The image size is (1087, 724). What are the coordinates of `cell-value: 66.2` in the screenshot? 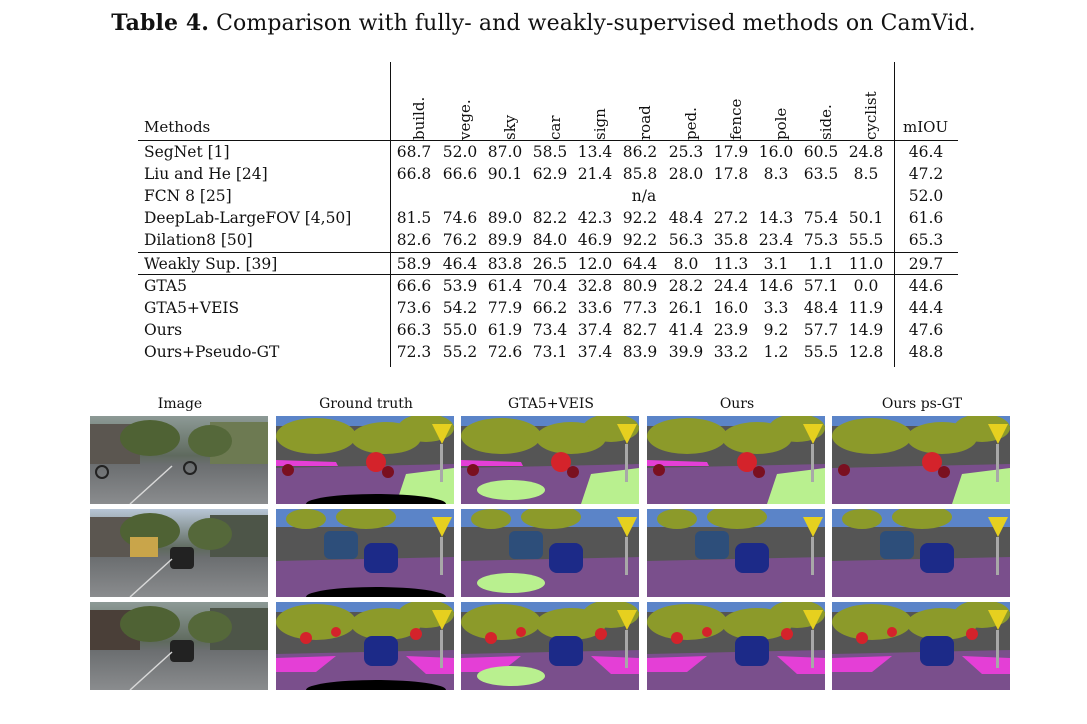 It's located at (550, 308).